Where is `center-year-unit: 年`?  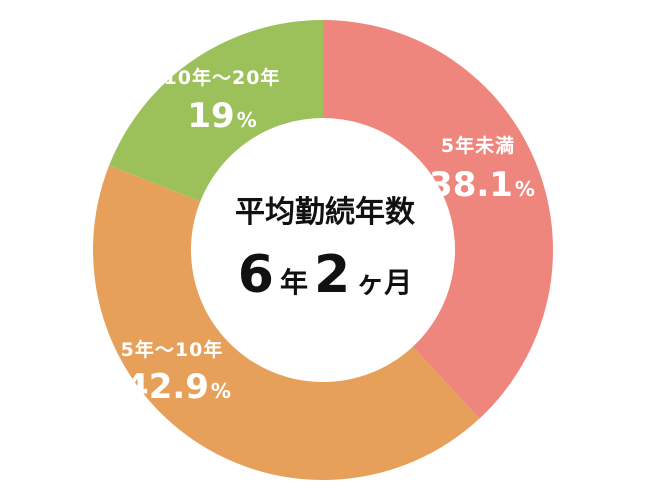
center-year-unit: 年 is located at coordinates (294, 282).